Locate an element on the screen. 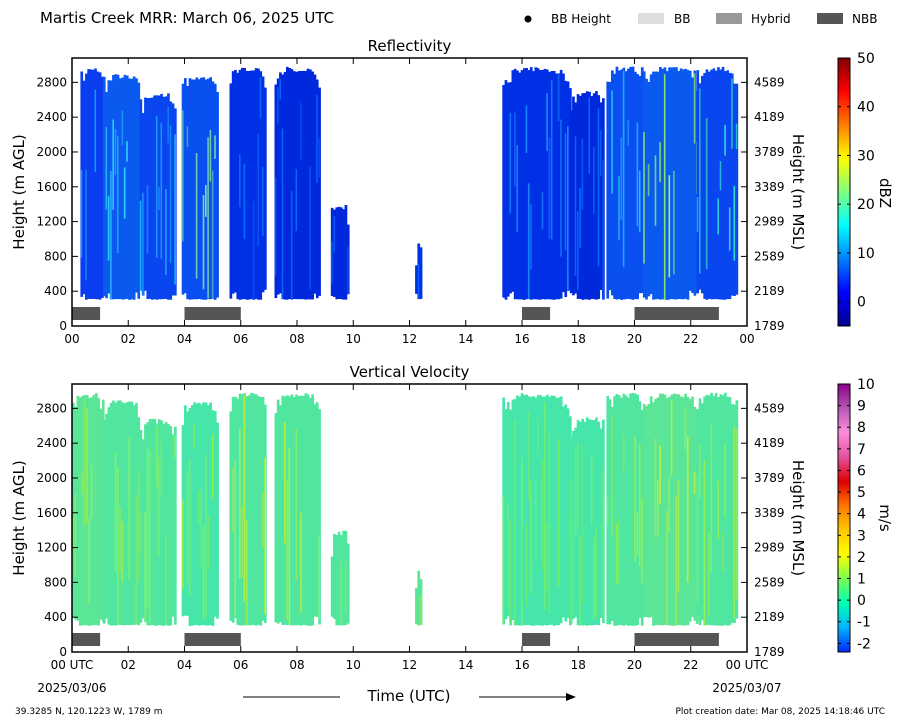  colorbar-tick-label: 10 is located at coordinates (866, 254).